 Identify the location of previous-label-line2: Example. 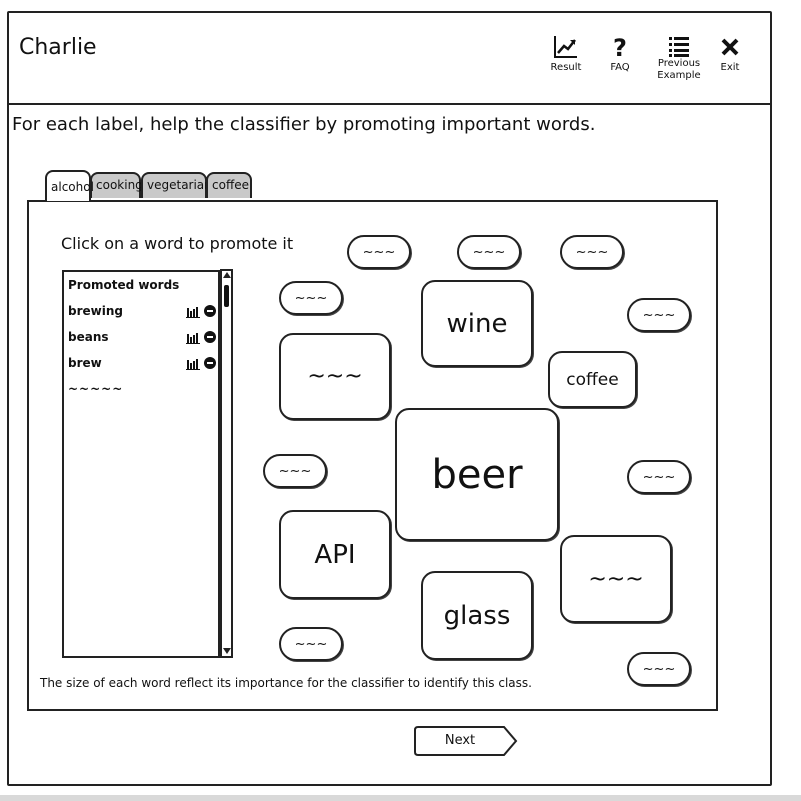
(679, 75).